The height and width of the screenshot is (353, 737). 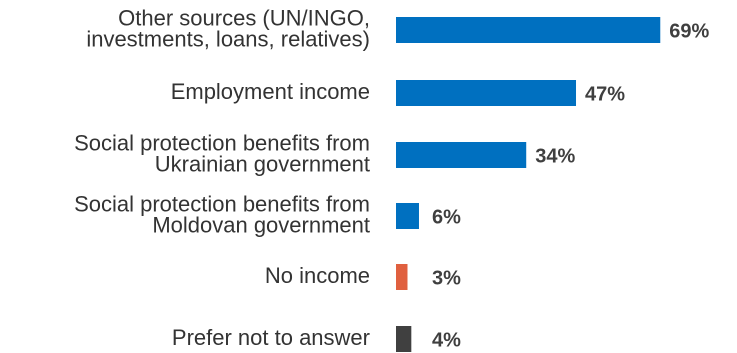 What do you see at coordinates (446, 278) in the screenshot?
I see `value-label: 3%` at bounding box center [446, 278].